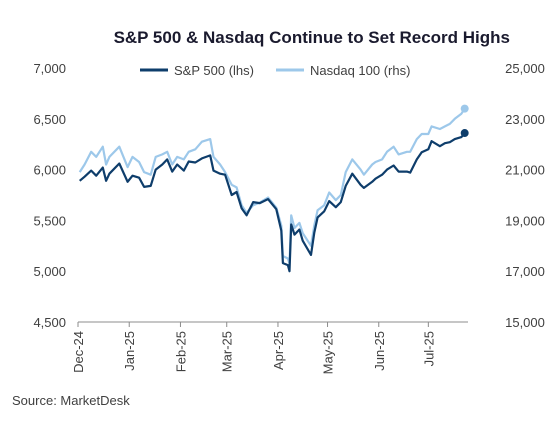  What do you see at coordinates (227, 351) in the screenshot?
I see `x-tick-label: Mar-25` at bounding box center [227, 351].